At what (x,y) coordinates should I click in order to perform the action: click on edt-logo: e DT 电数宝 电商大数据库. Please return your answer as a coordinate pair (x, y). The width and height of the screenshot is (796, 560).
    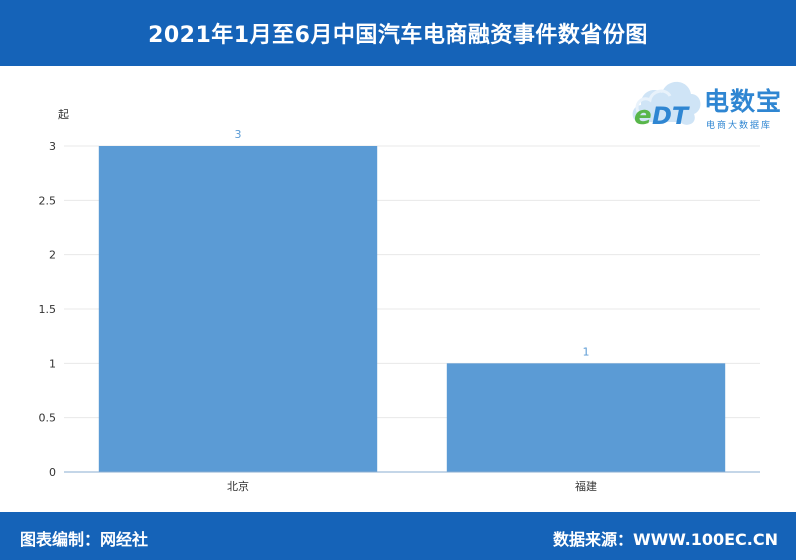
    Looking at the image, I should click on (711, 102).